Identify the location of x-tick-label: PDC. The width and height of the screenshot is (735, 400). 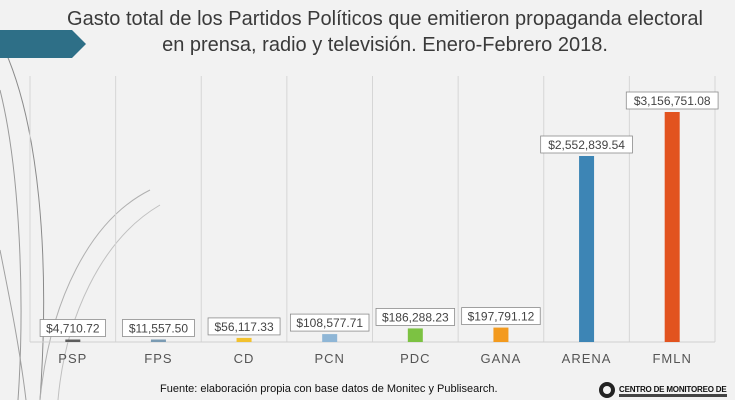
(415, 358).